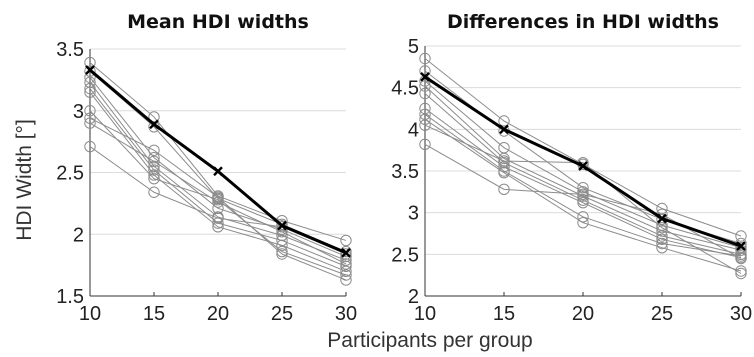 This screenshot has width=754, height=357. What do you see at coordinates (413, 214) in the screenshot?
I see `y-tick-label: 3` at bounding box center [413, 214].